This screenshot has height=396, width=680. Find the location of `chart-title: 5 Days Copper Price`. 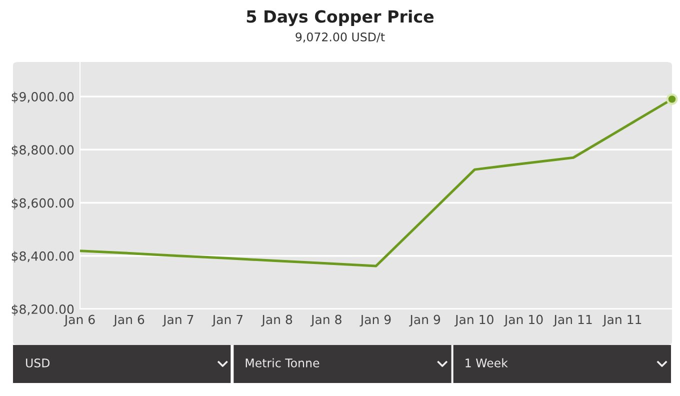

chart-title: 5 Days Copper Price is located at coordinates (340, 18).